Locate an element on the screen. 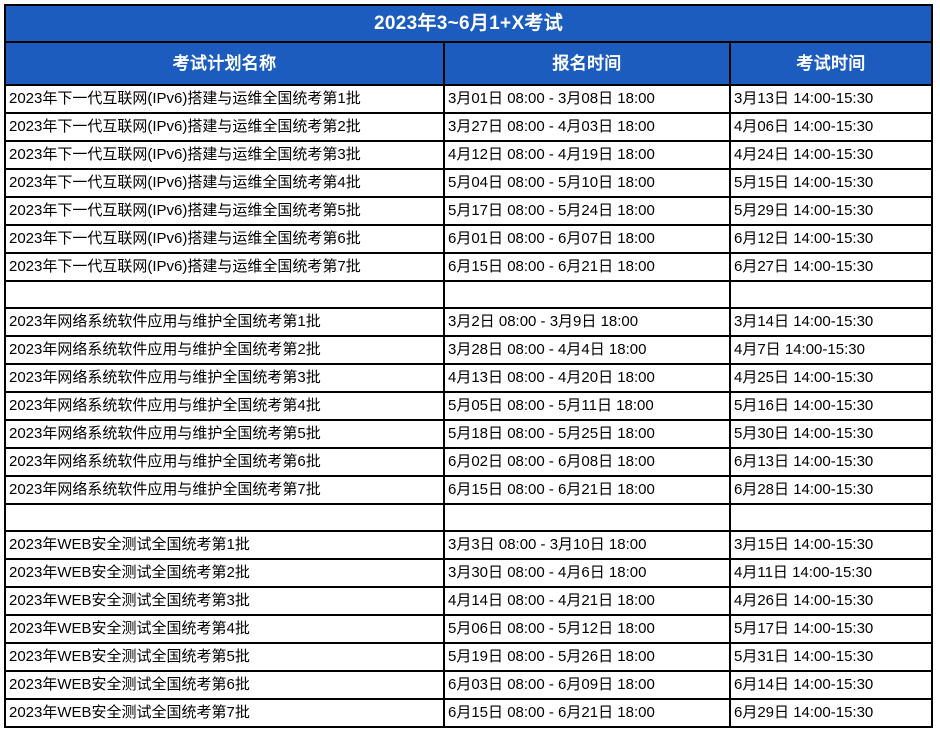  table-header: 2023年3~6月1+X考试 考试计划名称 报名时间 考试时间 is located at coordinates (468, 45).